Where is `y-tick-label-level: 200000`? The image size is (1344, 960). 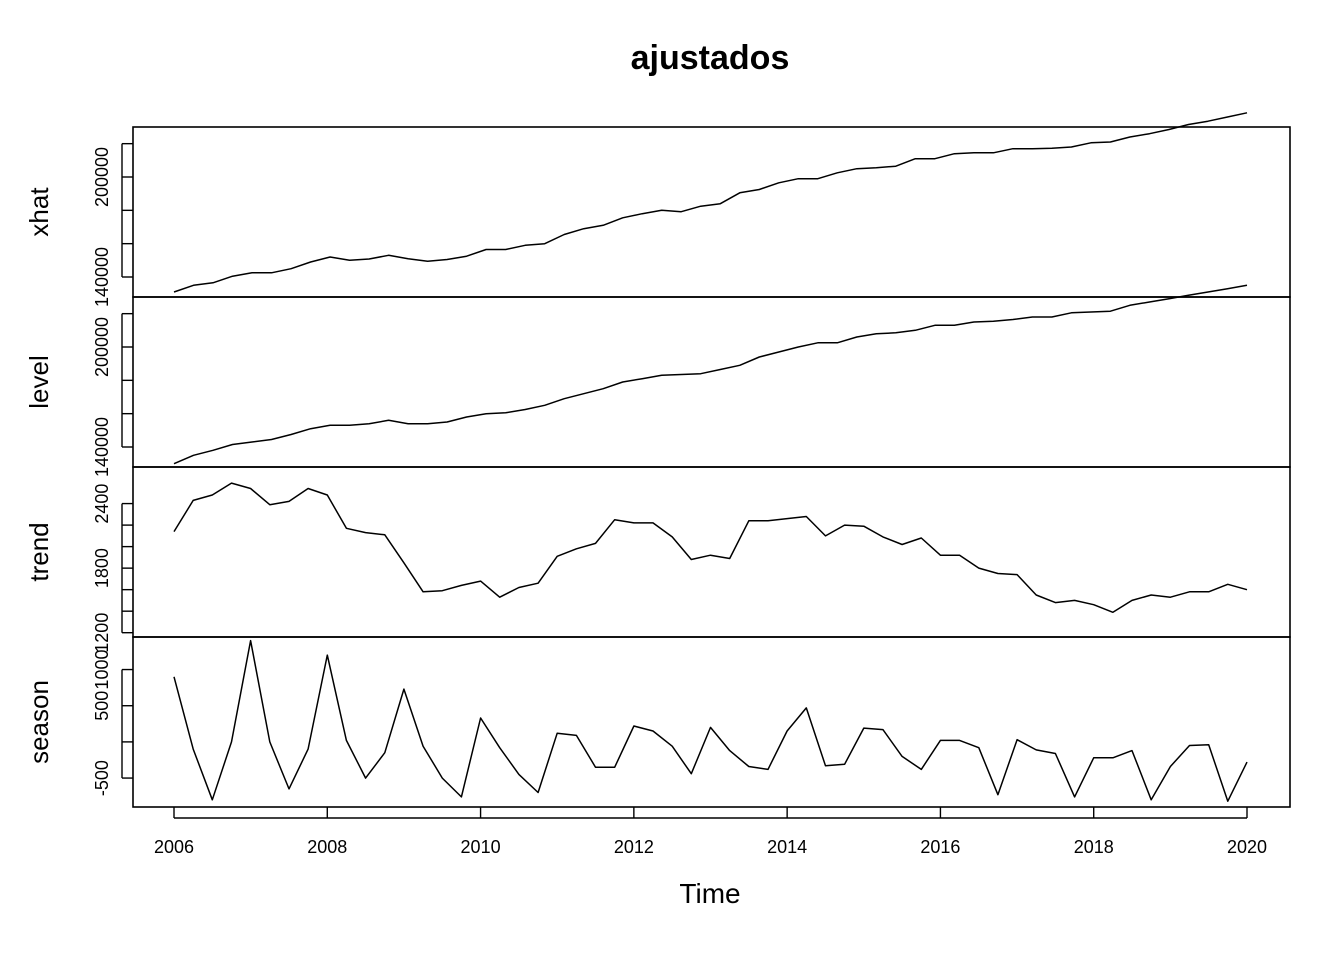 y-tick-label-level: 200000 is located at coordinates (102, 347).